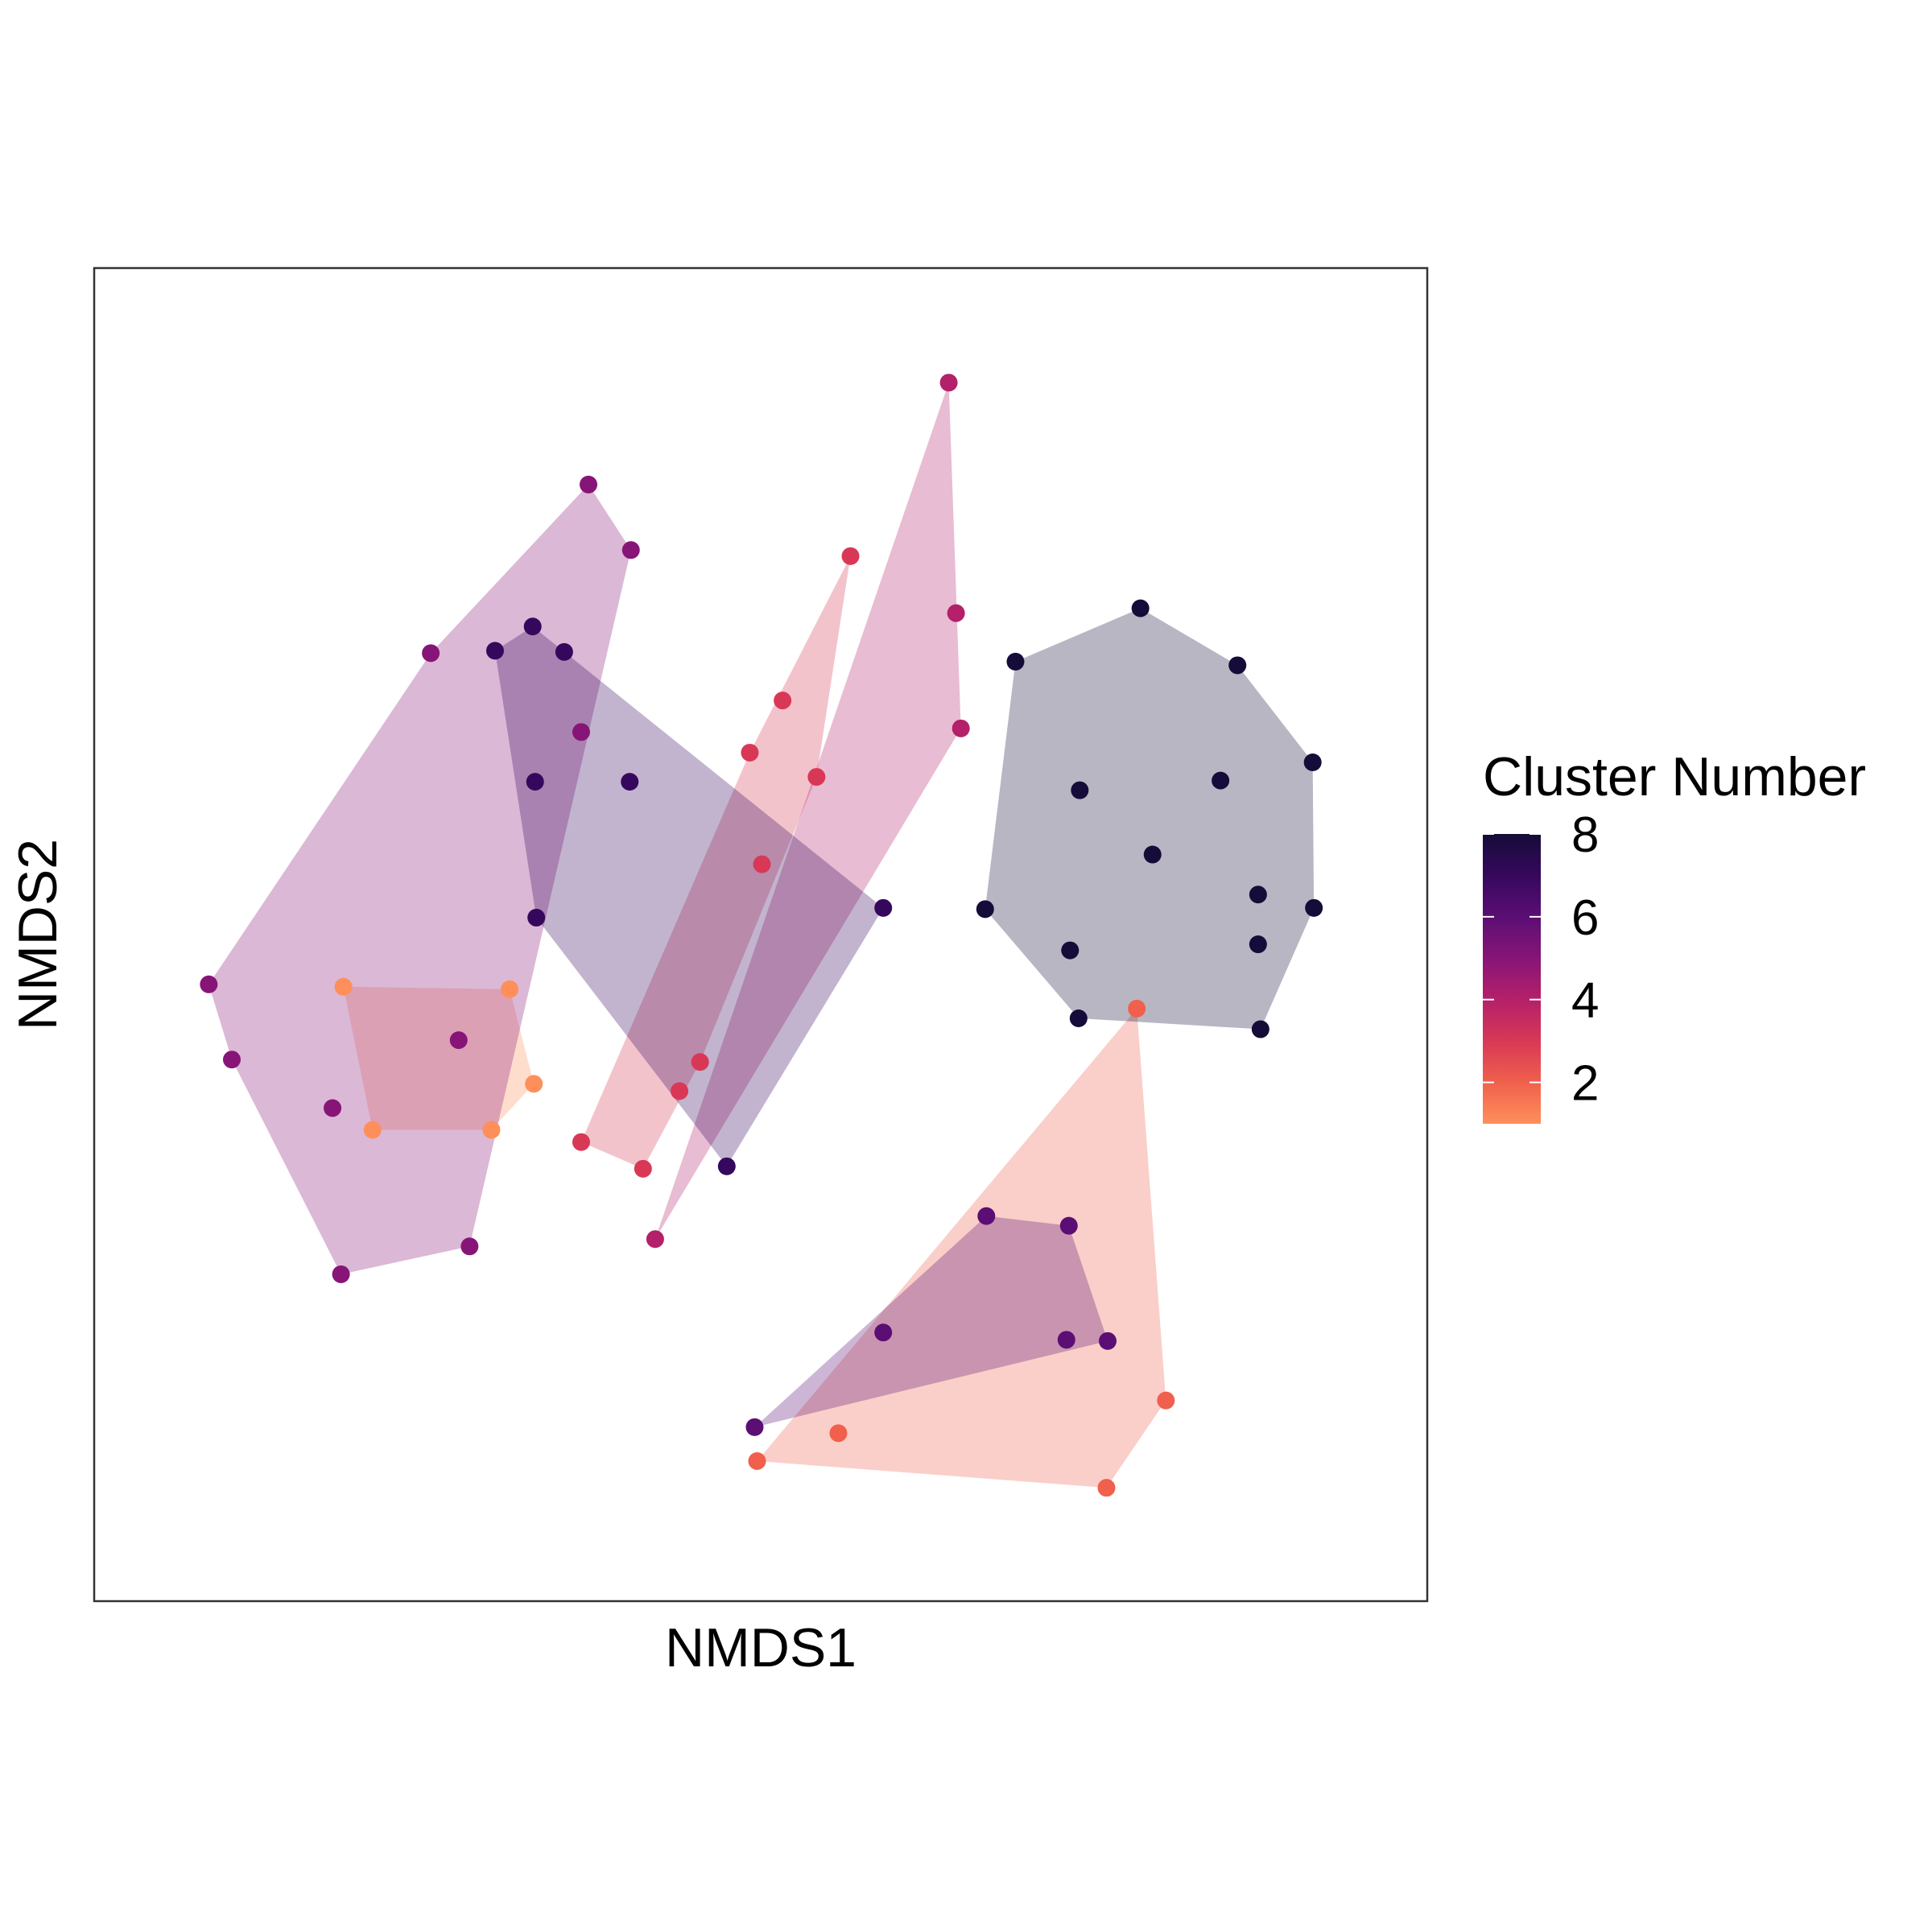  What do you see at coordinates (1512, 979) in the screenshot?
I see `colorbar` at bounding box center [1512, 979].